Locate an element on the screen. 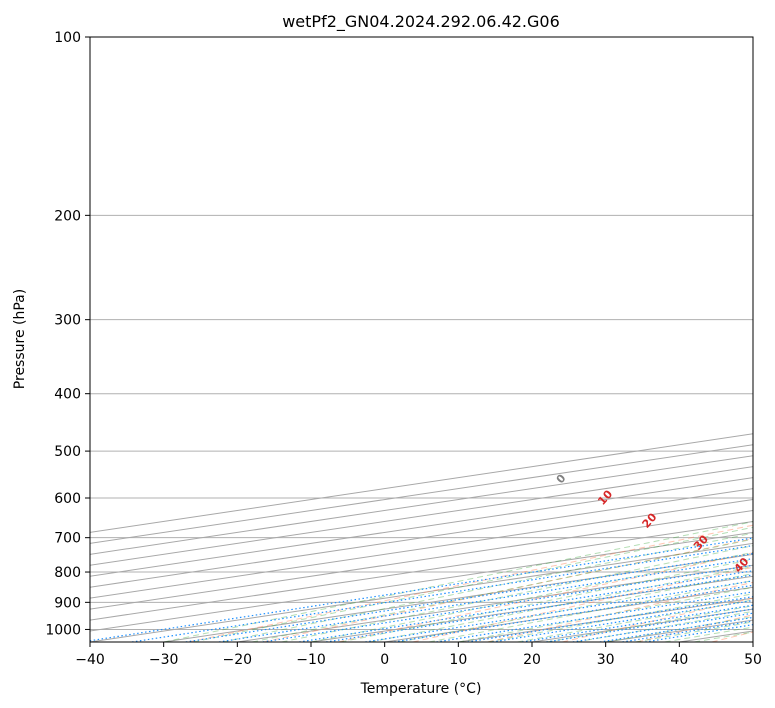  y-tick-label: 400 is located at coordinates (67, 395).